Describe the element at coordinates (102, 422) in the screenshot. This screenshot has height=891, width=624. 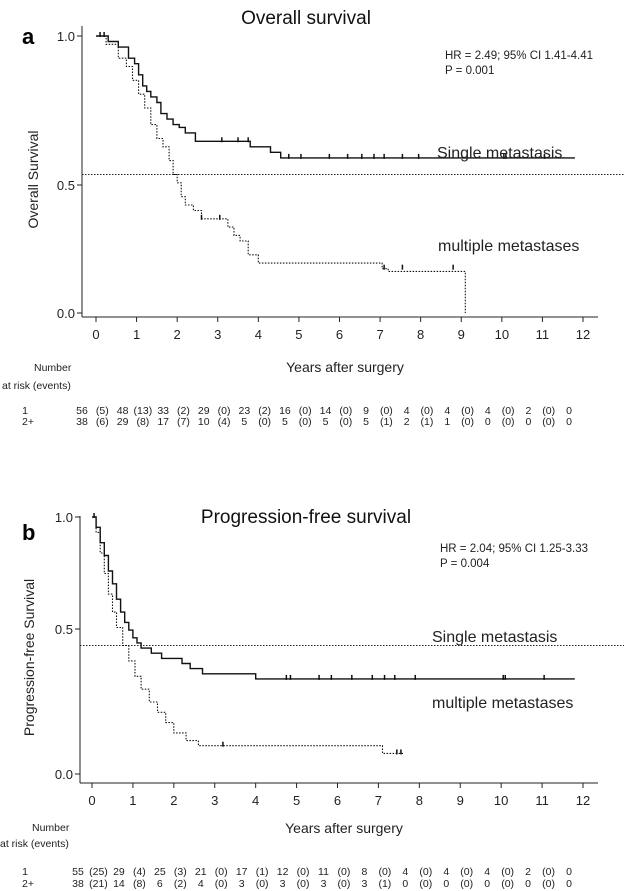
I see `risk-cell: (6)` at that location.